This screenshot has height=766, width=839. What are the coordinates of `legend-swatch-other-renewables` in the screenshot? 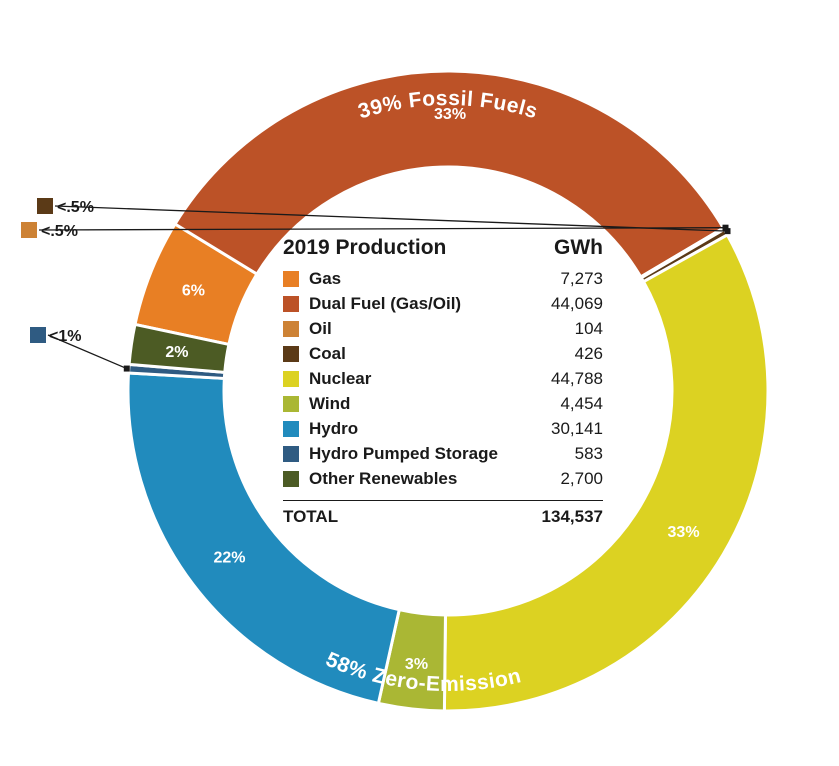 It's located at (291, 478).